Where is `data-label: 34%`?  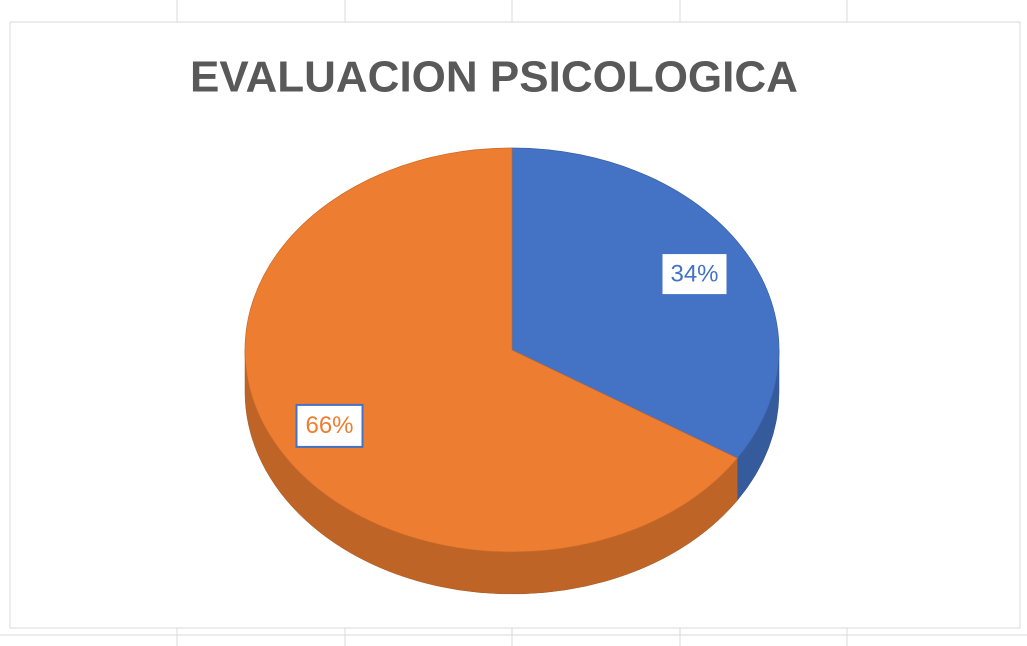 data-label: 34% is located at coordinates (694, 273).